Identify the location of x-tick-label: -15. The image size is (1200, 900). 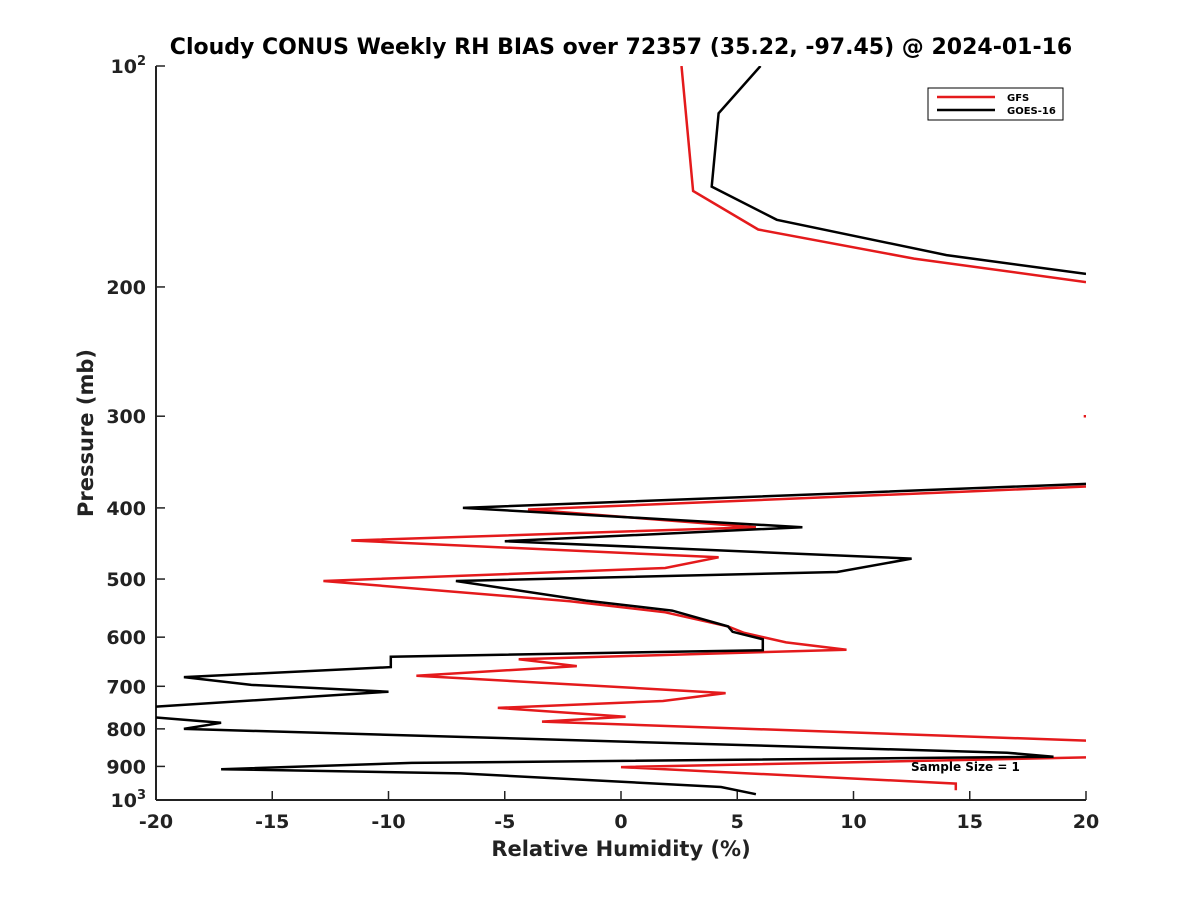
(272, 822).